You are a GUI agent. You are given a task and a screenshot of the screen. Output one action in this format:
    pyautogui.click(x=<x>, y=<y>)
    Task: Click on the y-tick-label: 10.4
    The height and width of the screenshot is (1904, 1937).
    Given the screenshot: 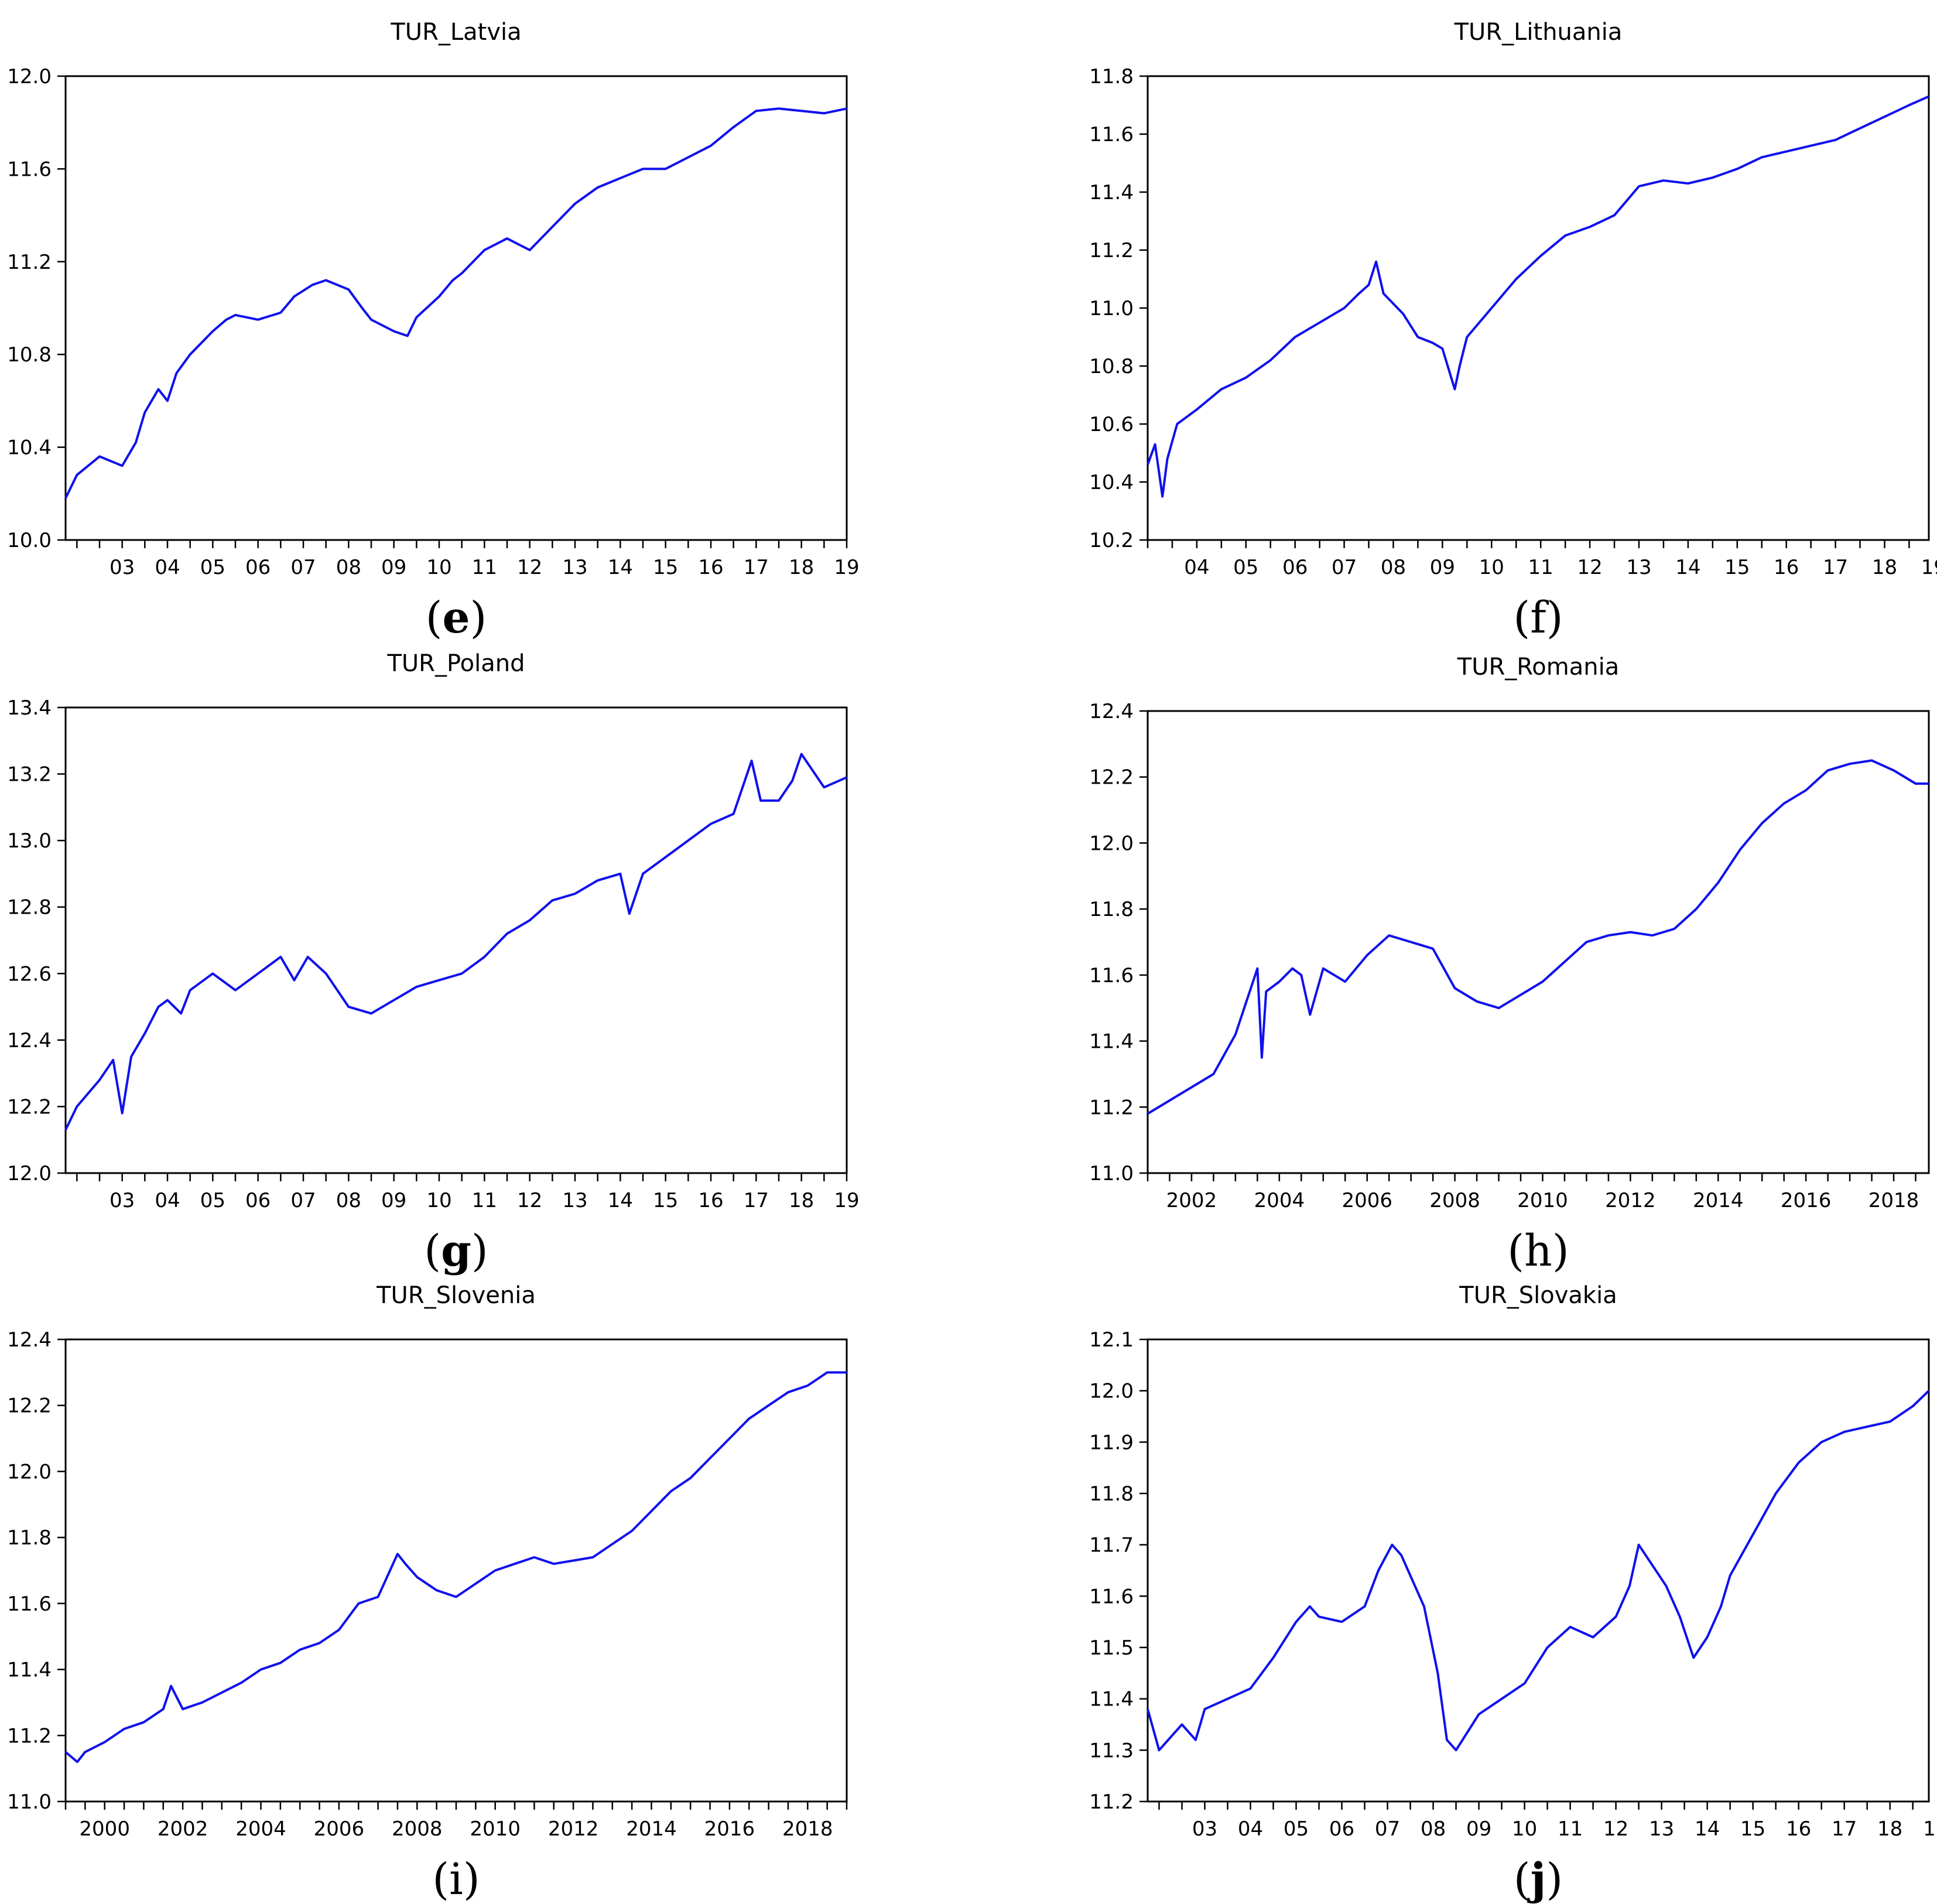 What is the action you would take?
    pyautogui.click(x=1111, y=482)
    